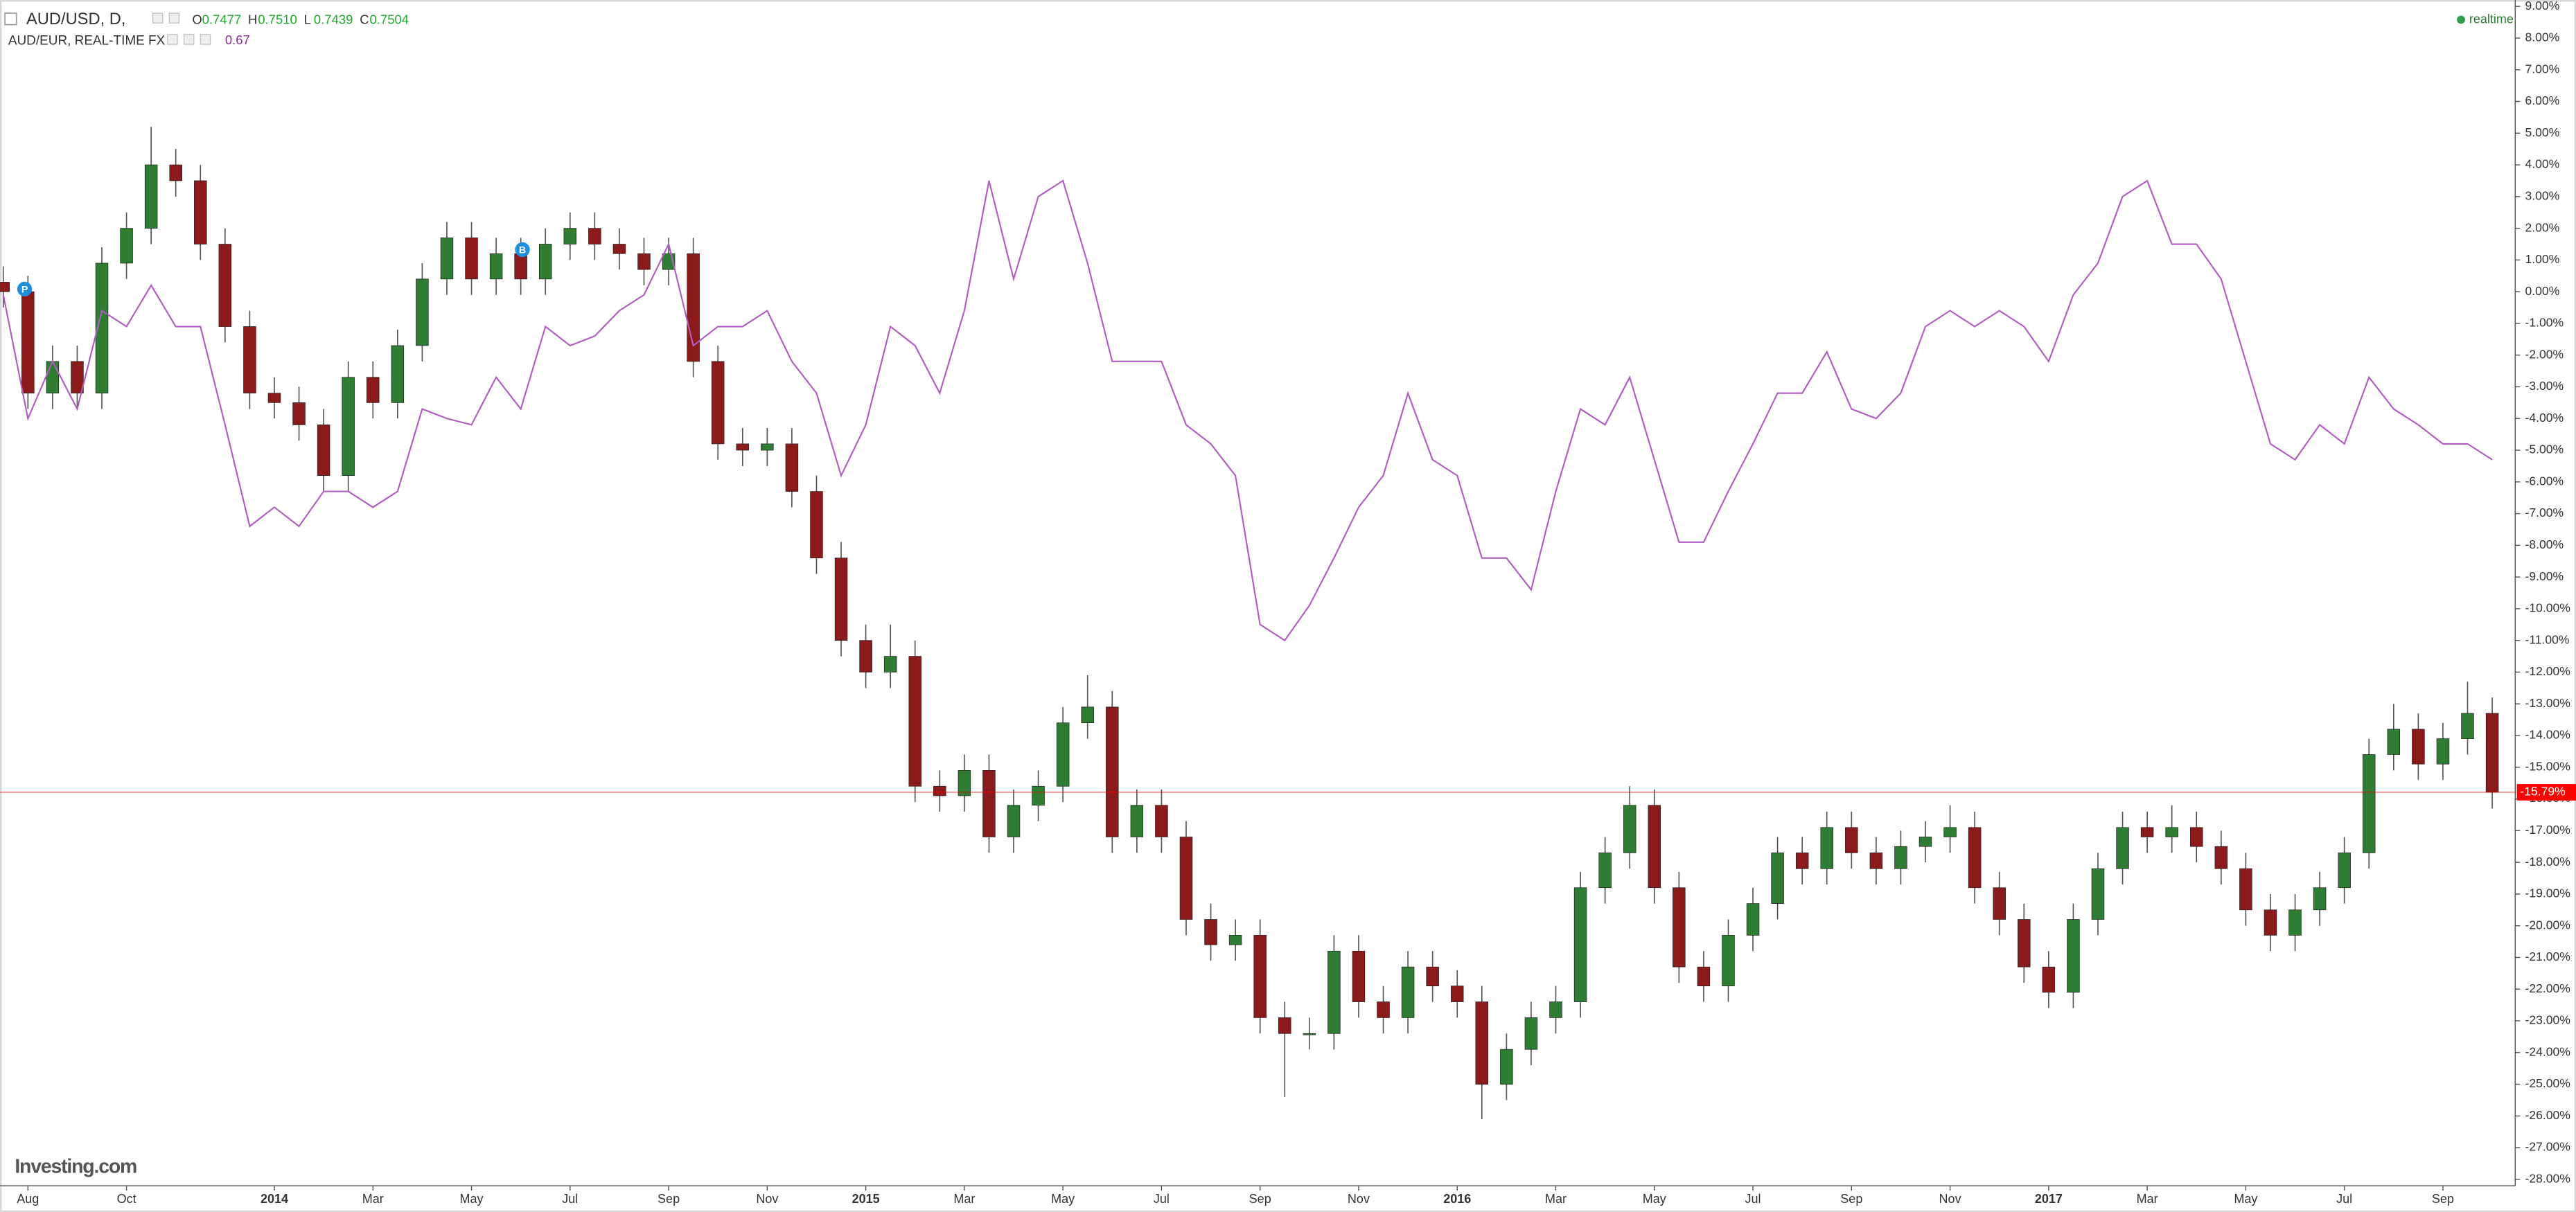 This screenshot has height=1212, width=2576. Describe the element at coordinates (307, 20) in the screenshot. I see `quote-key: L` at that location.